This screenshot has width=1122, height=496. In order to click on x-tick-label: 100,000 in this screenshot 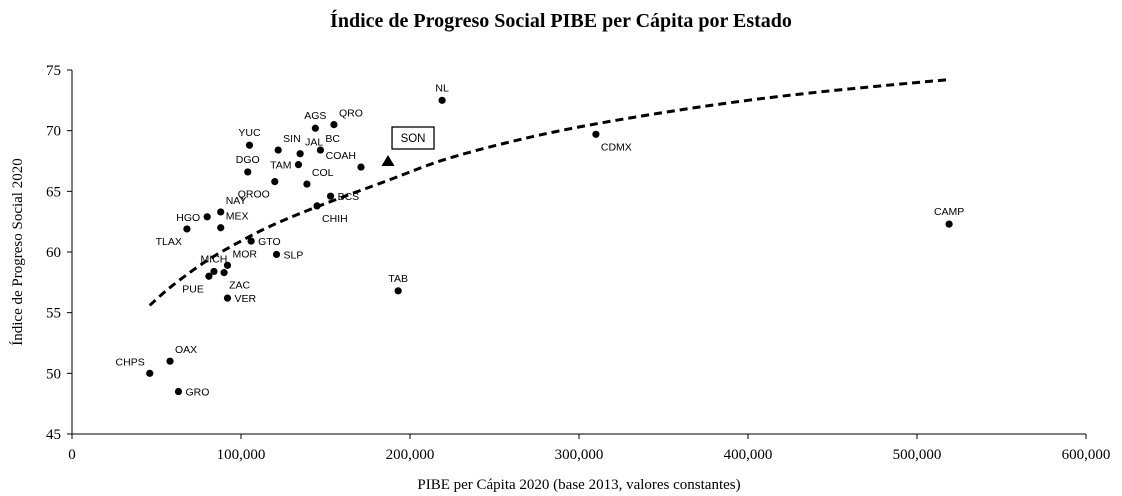, I will do `click(241, 455)`.